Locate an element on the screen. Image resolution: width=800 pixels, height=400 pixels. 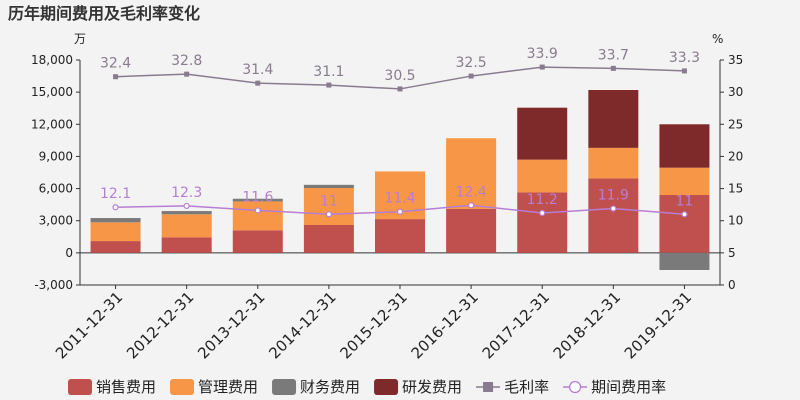
x-tick-label: 2014-12-31 is located at coordinates (302, 325).